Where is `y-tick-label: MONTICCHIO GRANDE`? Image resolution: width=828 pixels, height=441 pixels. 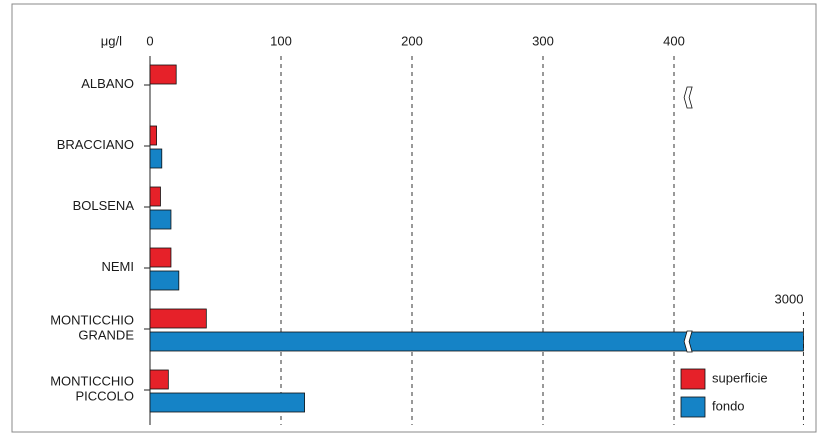
y-tick-label: MONTICCHIO GRANDE is located at coordinates (92, 328).